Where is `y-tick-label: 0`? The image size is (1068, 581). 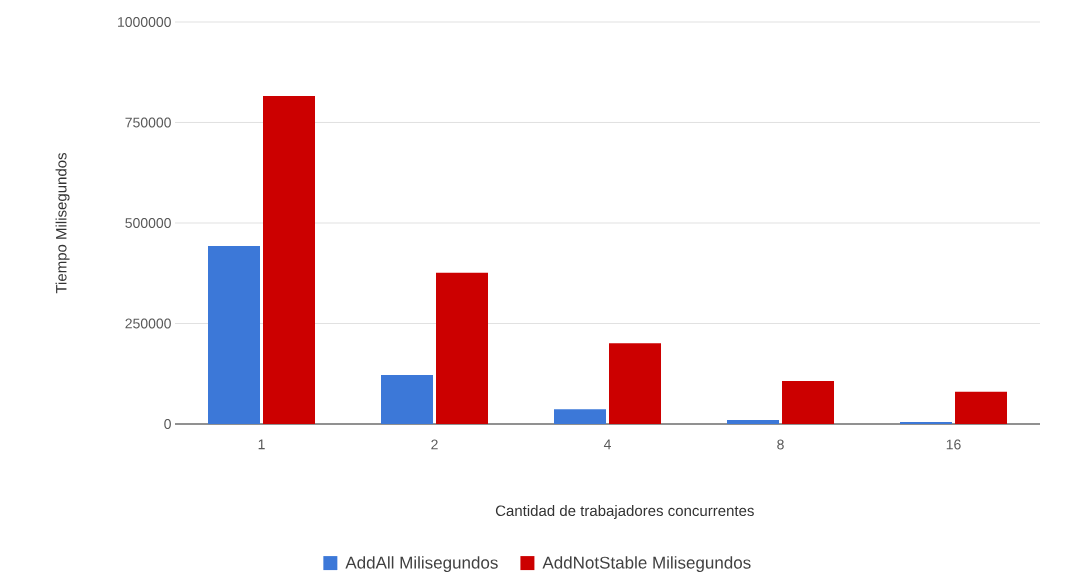
y-tick-label: 0 is located at coordinates (167, 424).